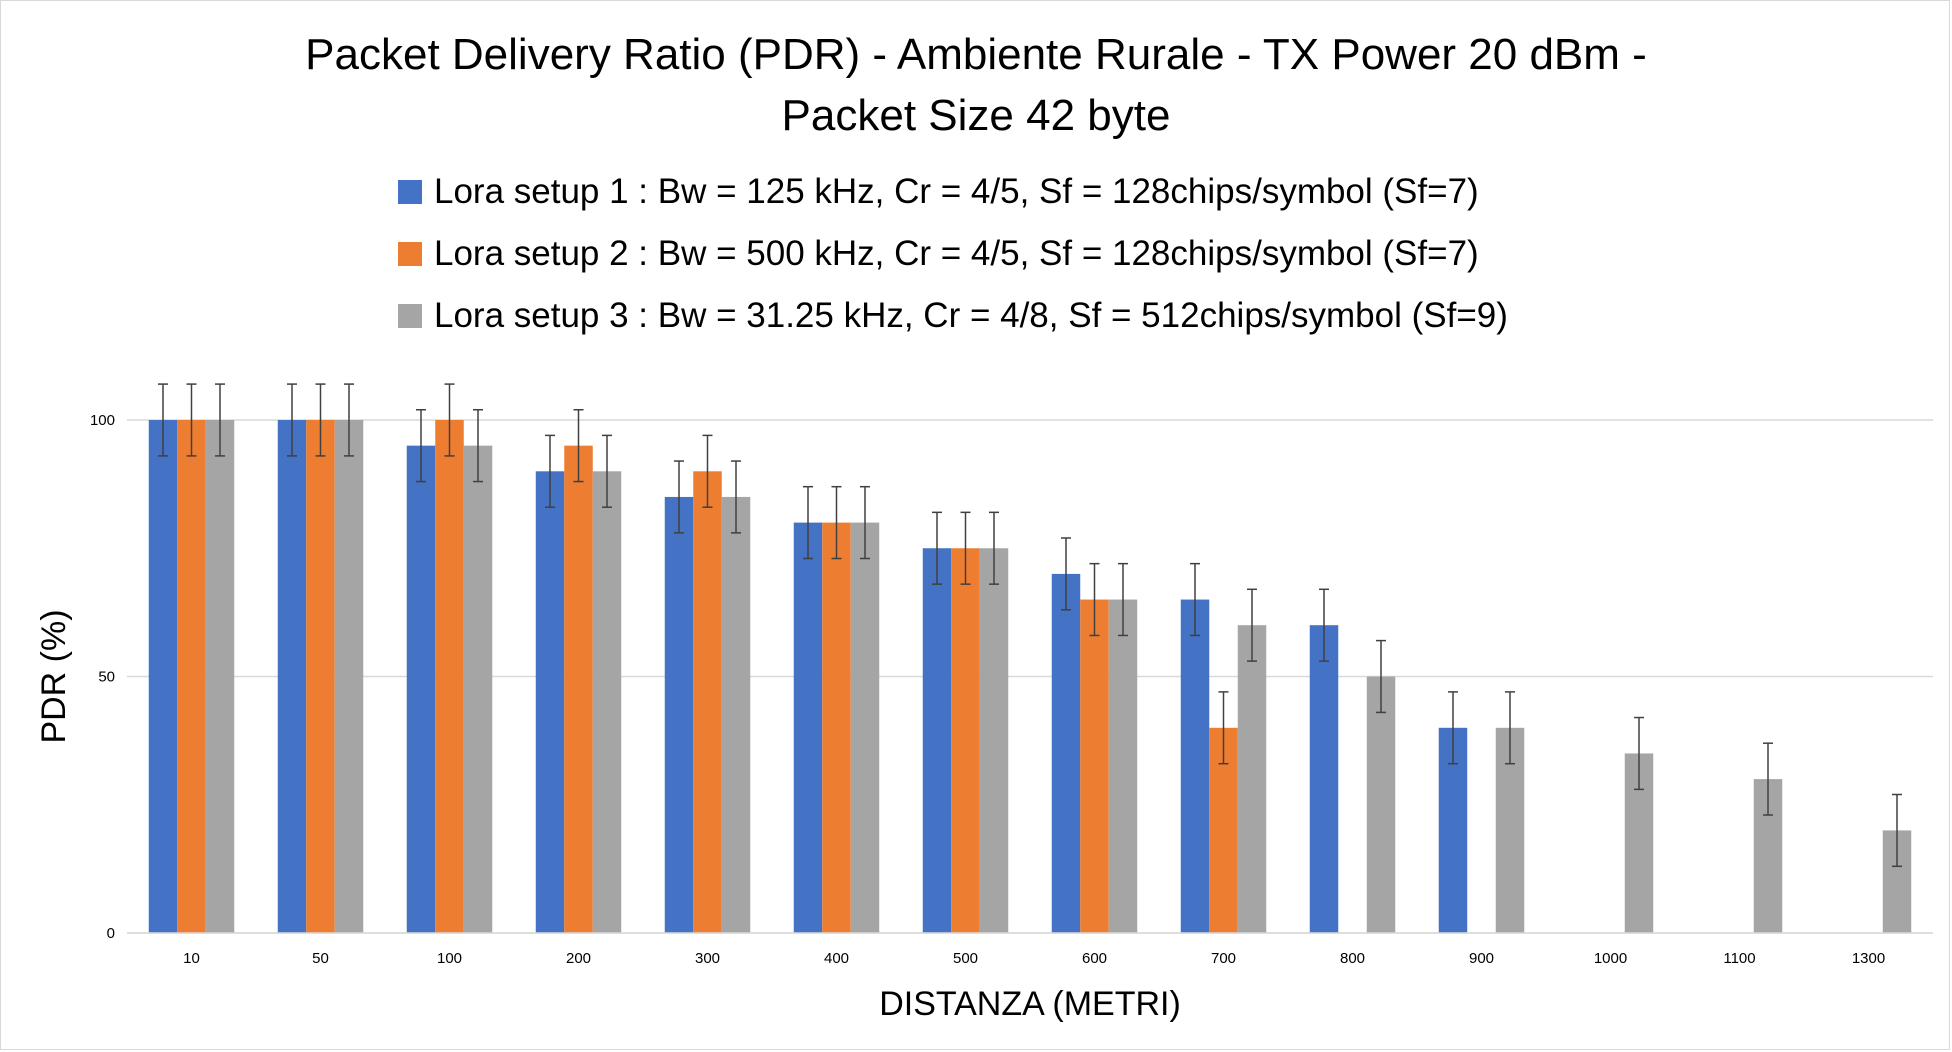  I want to click on x-tick-label: 200, so click(578, 958).